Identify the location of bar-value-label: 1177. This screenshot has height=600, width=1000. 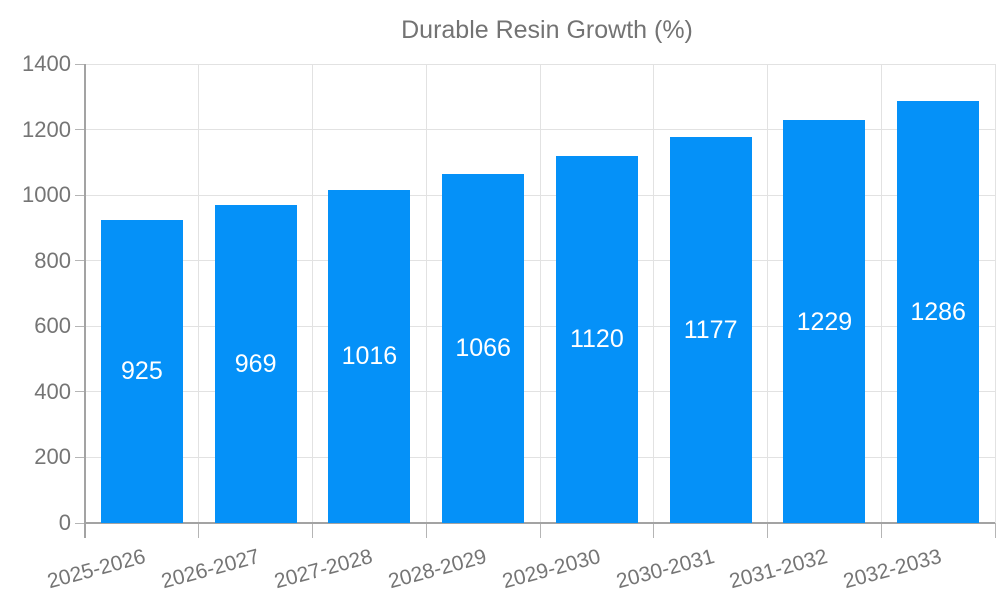
(710, 330).